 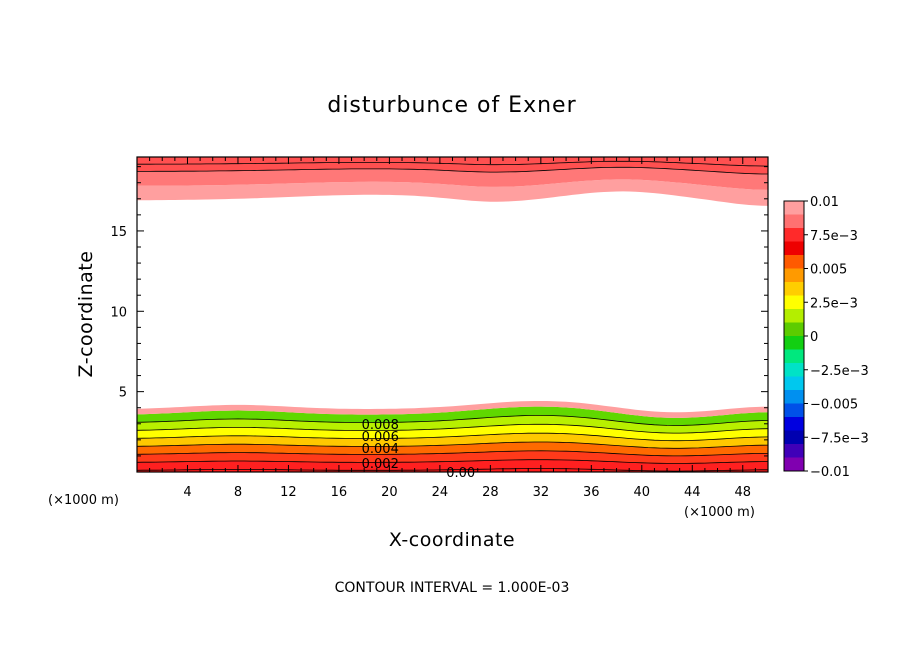 I want to click on chart-title: disturbunce of Exner, so click(x=451, y=105).